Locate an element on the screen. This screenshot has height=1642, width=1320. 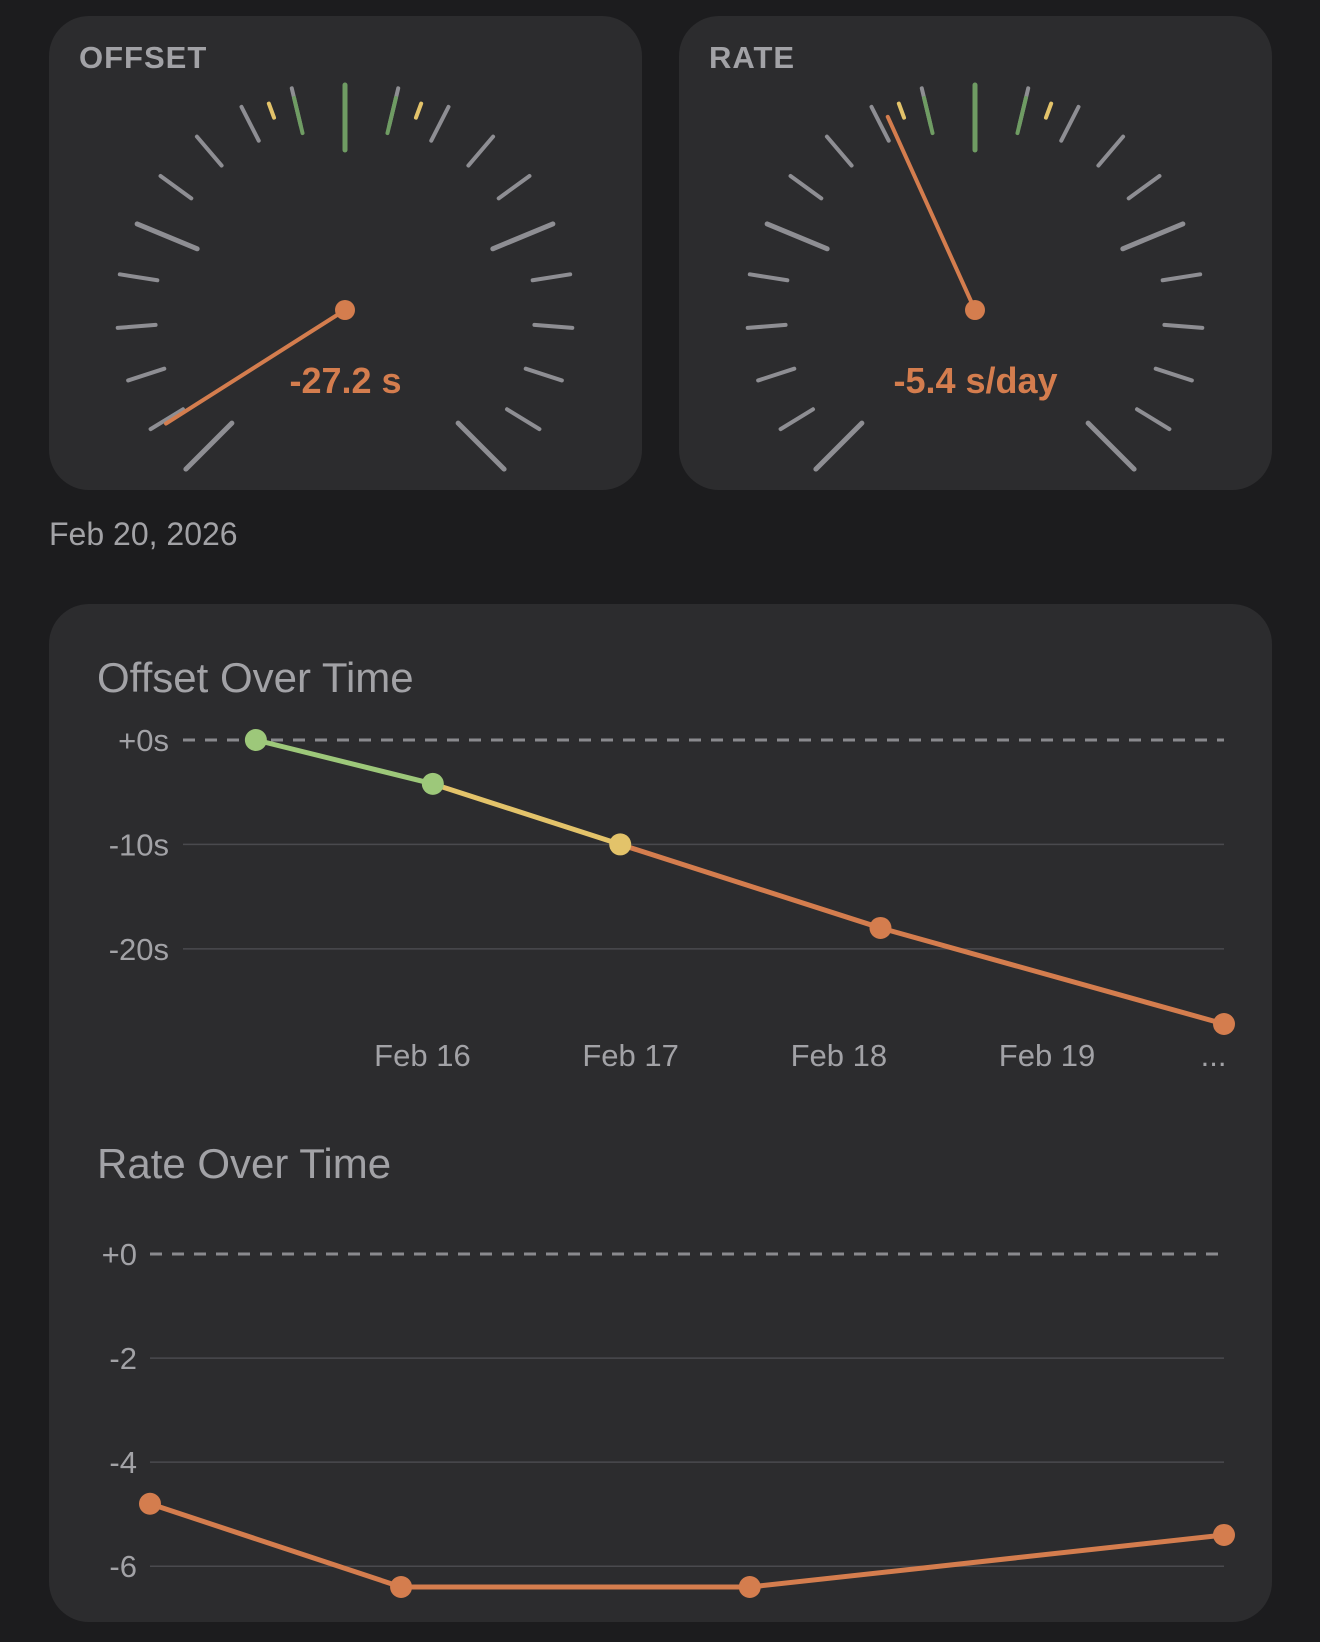
offset-chart-y-tick-label: +0s is located at coordinates (143, 740).